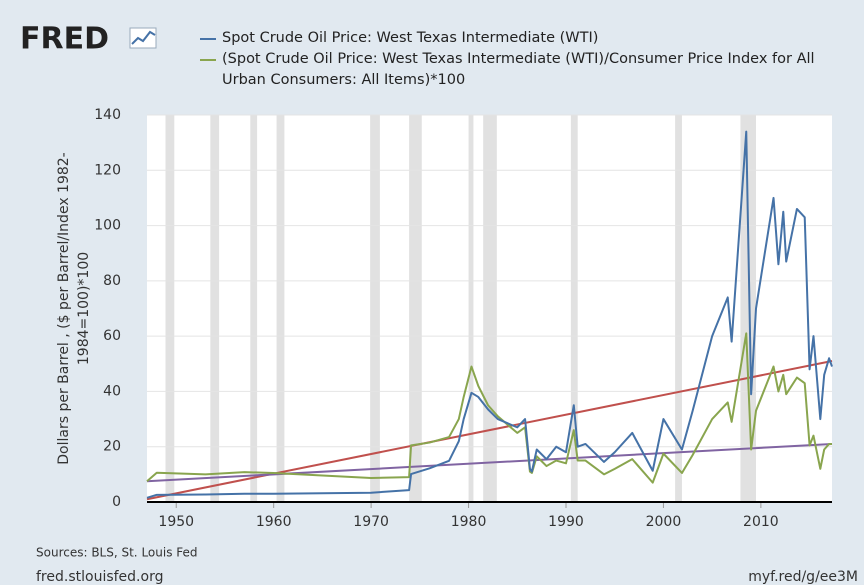  Describe the element at coordinates (761, 522) in the screenshot. I see `x-tick-label: 2010` at that location.